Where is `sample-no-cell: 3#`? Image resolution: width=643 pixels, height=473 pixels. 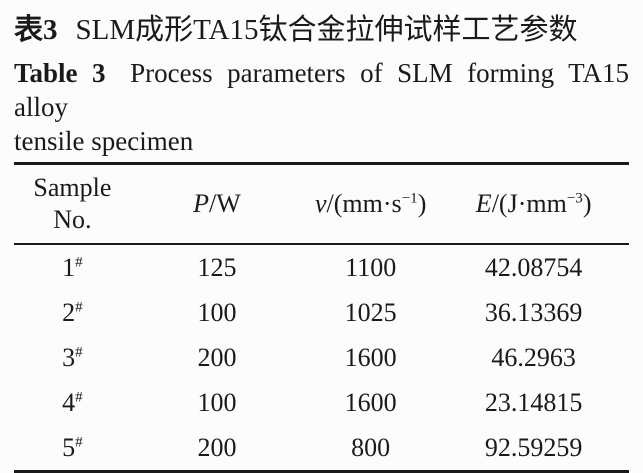
sample-no-cell: 3# is located at coordinates (72, 357).